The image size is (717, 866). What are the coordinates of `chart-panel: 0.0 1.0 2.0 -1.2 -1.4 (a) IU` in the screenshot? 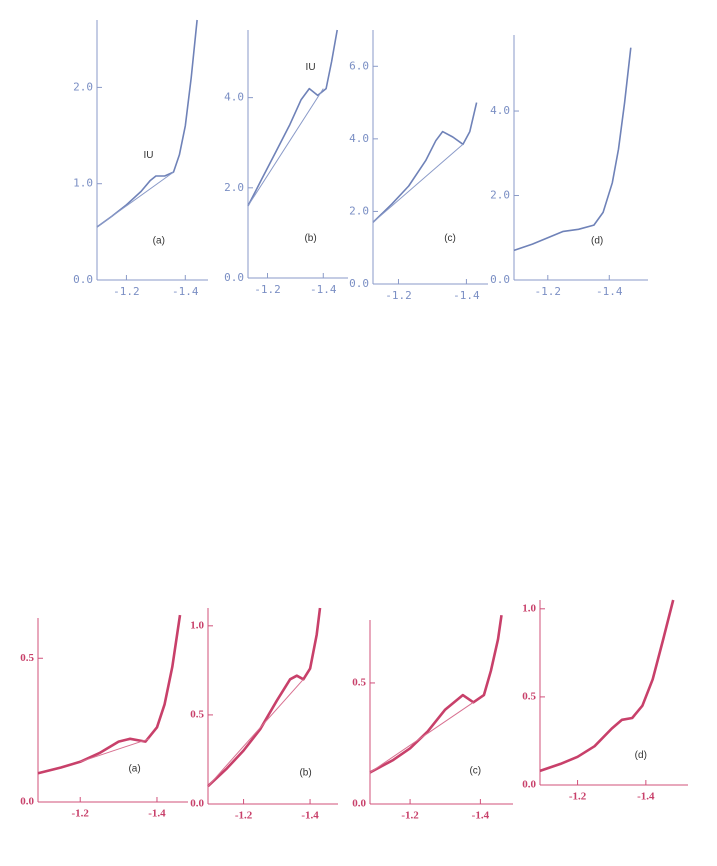 It's located at (140, 158).